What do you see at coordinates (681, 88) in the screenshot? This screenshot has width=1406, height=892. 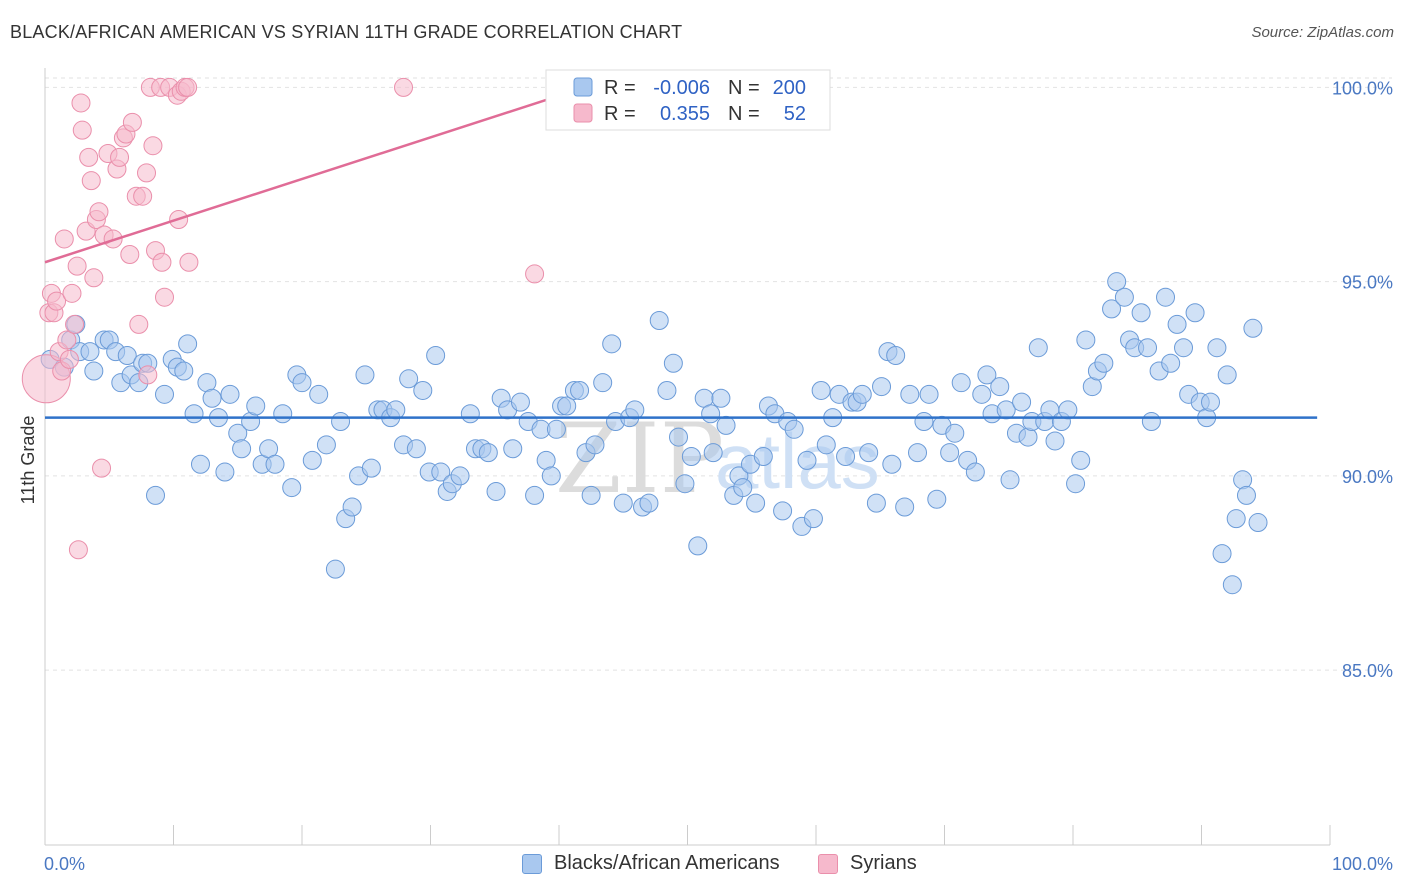 I see `legend-r-value-1: -0.006` at bounding box center [681, 88].